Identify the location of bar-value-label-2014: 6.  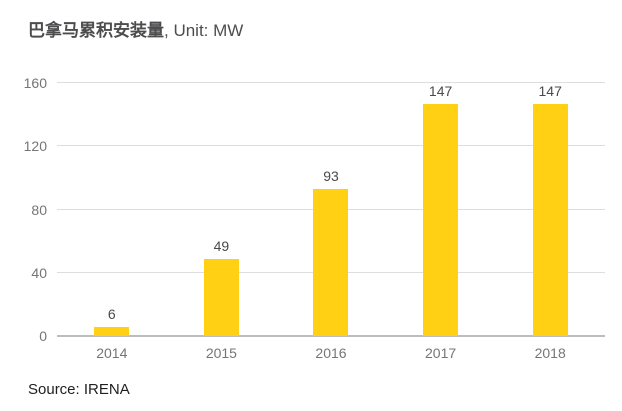
(111, 313).